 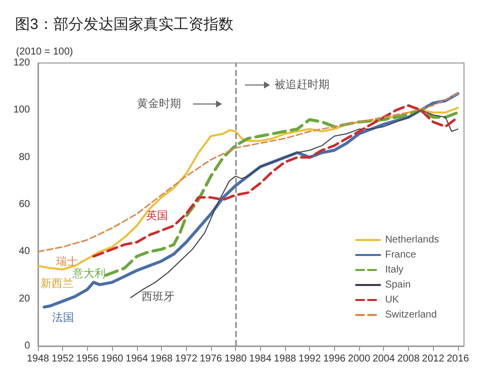 I want to click on y-tick-label: 120, so click(x=21, y=63).